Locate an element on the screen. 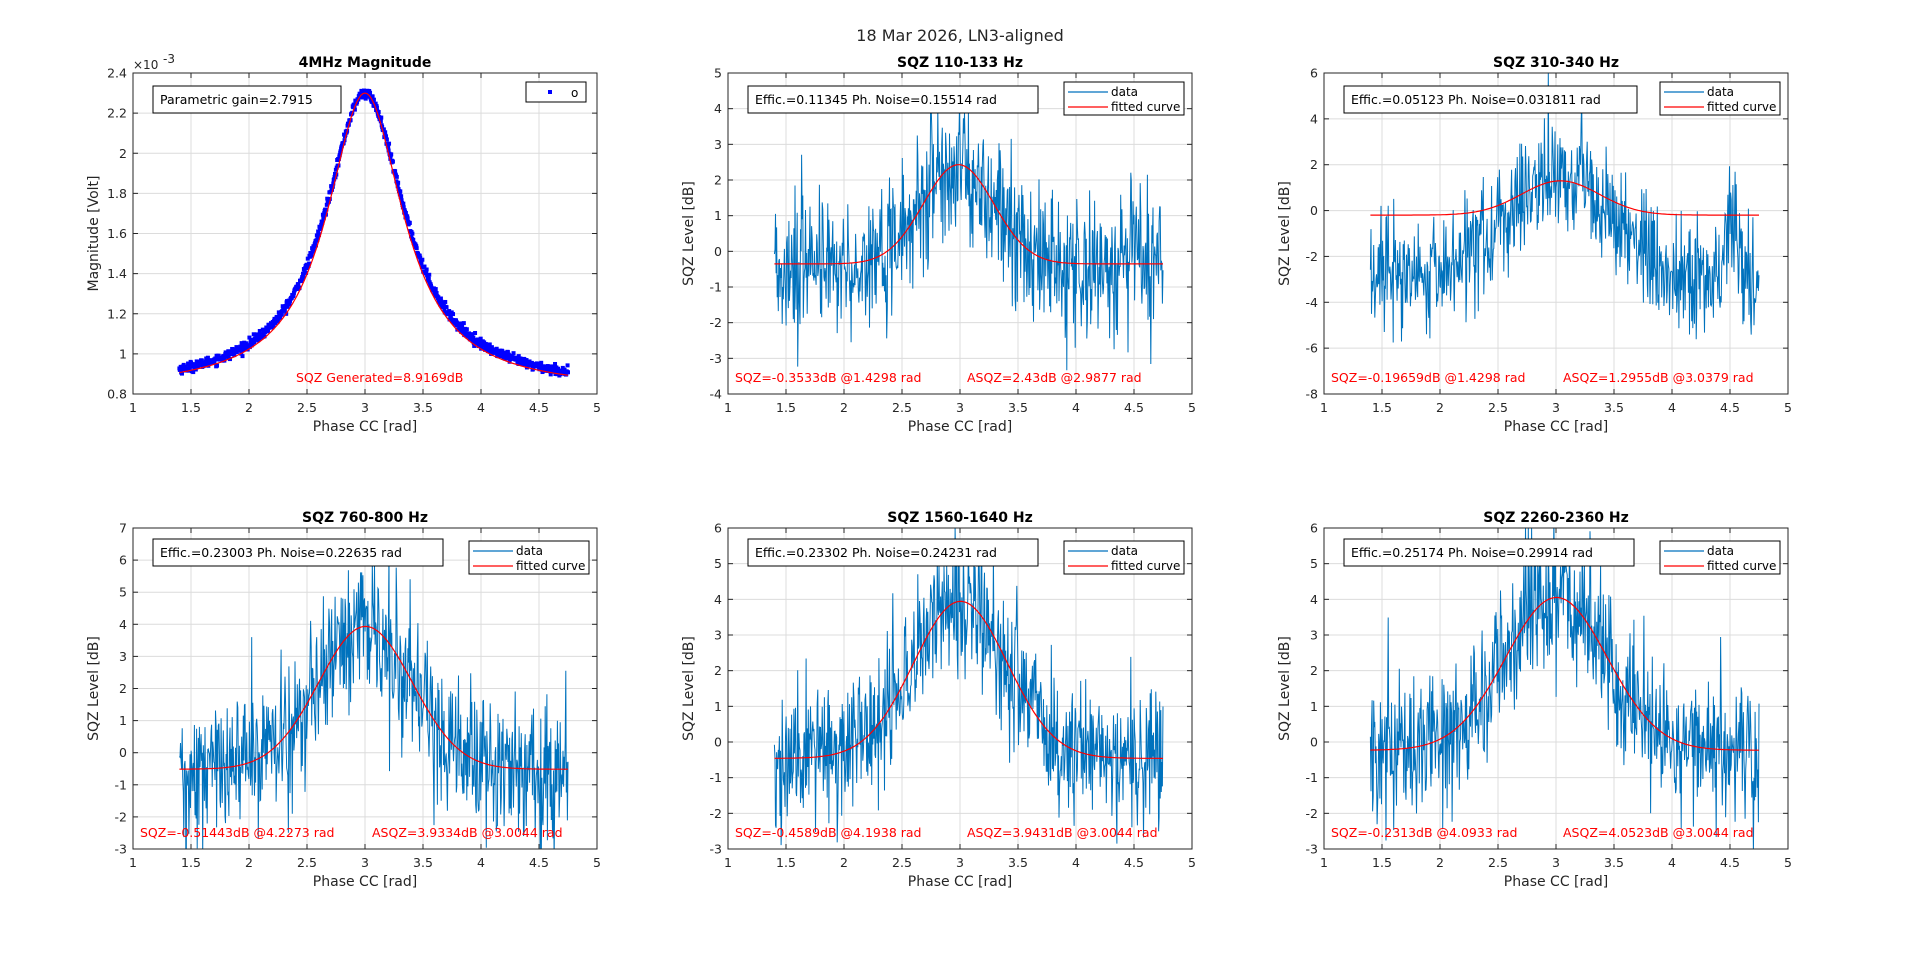 This screenshot has width=1920, height=954. y-tick-label: 1.6 is located at coordinates (117, 233).